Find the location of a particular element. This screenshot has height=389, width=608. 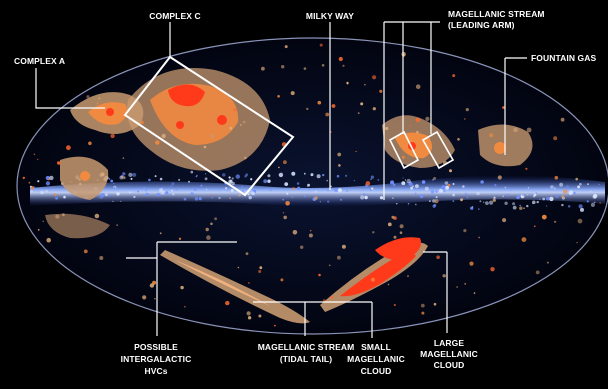

label-fountain-gas: FOUNTAIN GAS is located at coordinates (563, 58).